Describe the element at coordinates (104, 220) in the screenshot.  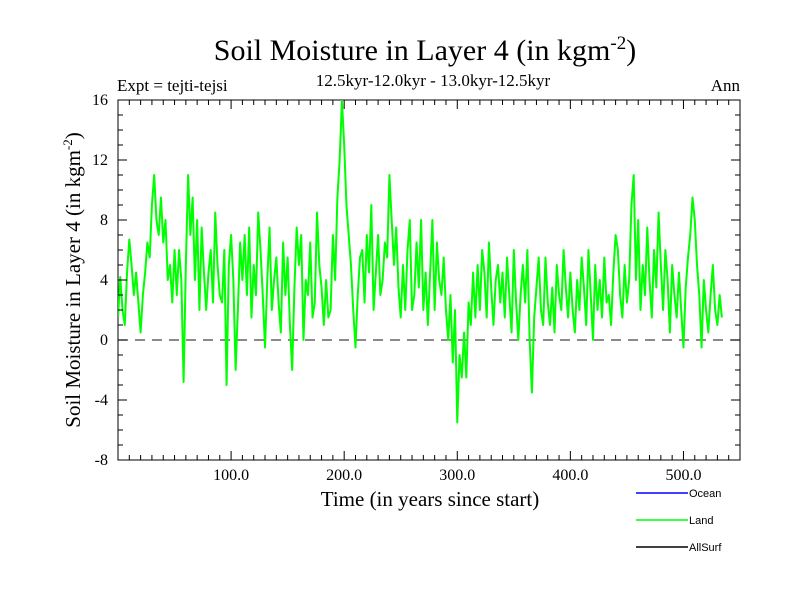
I see `y-tick-label-8: 8` at that location.